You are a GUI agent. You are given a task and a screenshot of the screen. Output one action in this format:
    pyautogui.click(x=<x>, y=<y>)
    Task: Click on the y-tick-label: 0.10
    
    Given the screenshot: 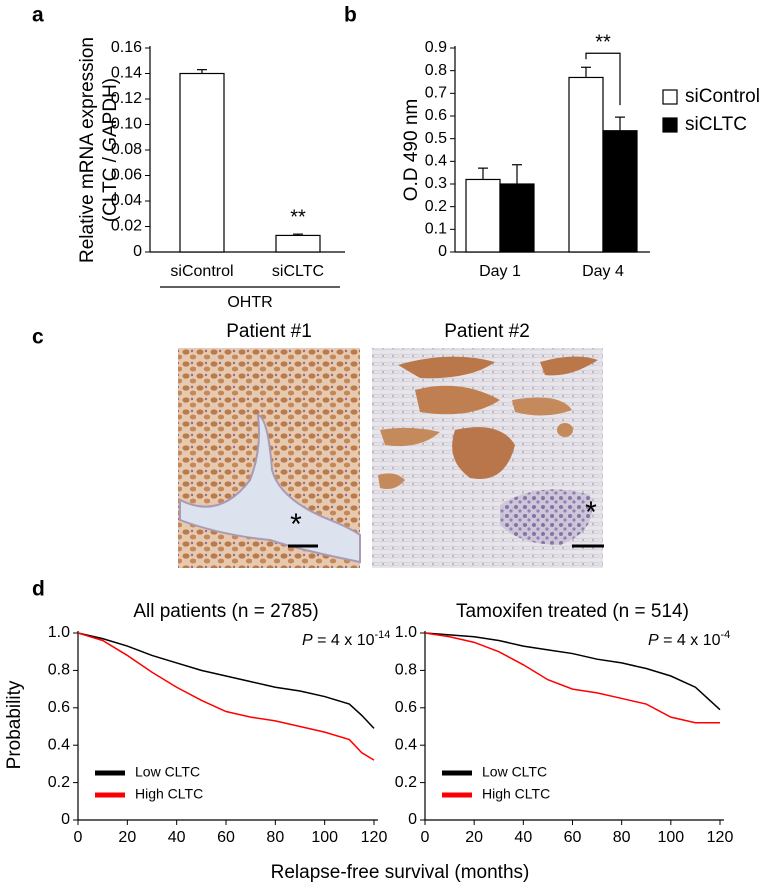 What is the action you would take?
    pyautogui.click(x=126, y=124)
    